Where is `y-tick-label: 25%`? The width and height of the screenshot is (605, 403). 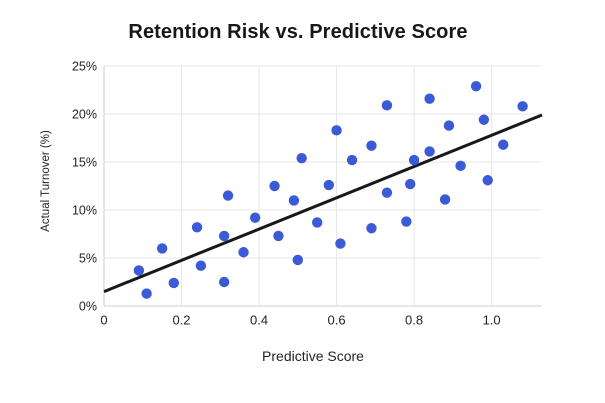 y-tick-label: 25% is located at coordinates (84, 67).